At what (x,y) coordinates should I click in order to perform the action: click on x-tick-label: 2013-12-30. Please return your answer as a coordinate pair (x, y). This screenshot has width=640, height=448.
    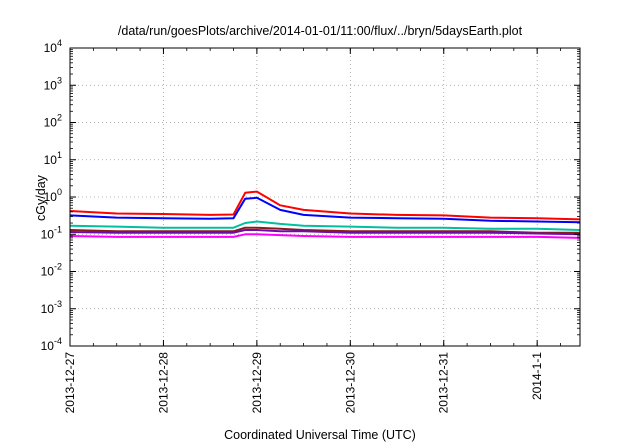
    Looking at the image, I should click on (350, 383).